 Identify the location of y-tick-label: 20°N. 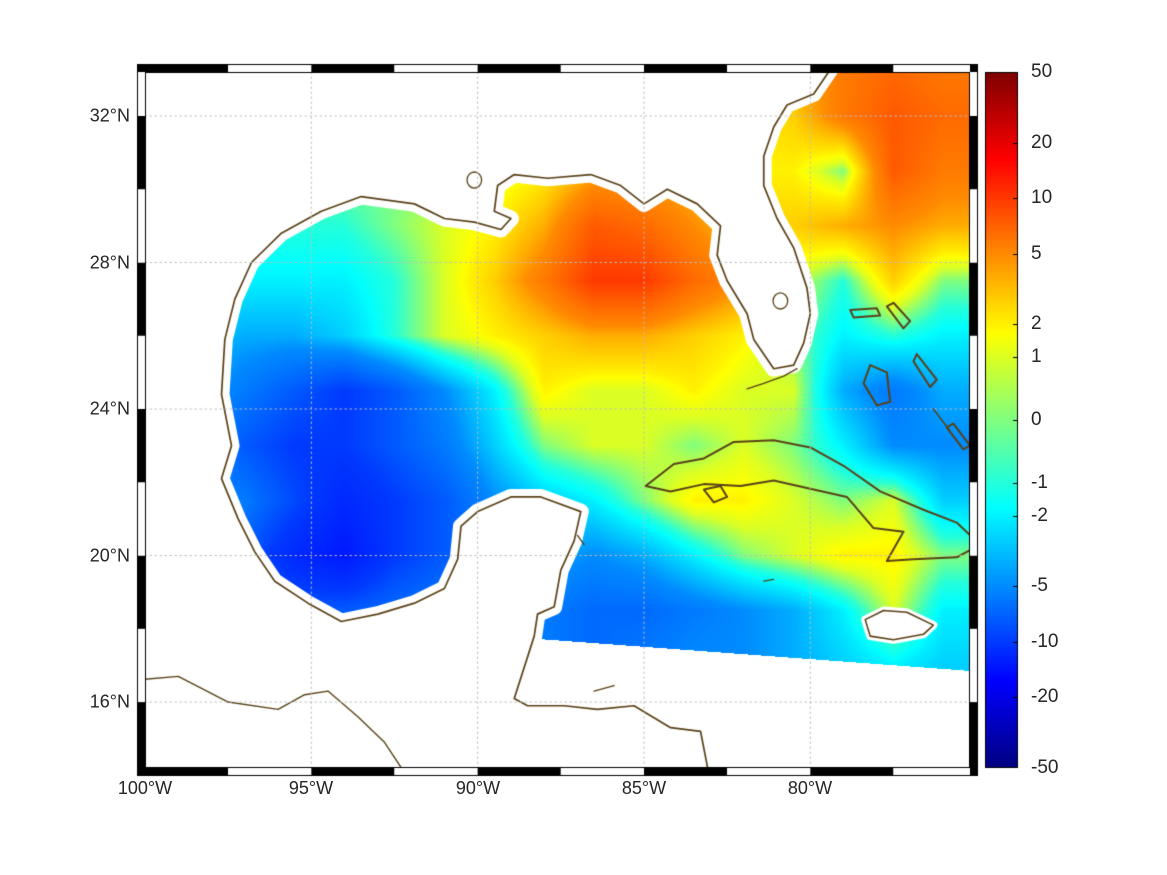
(109, 555).